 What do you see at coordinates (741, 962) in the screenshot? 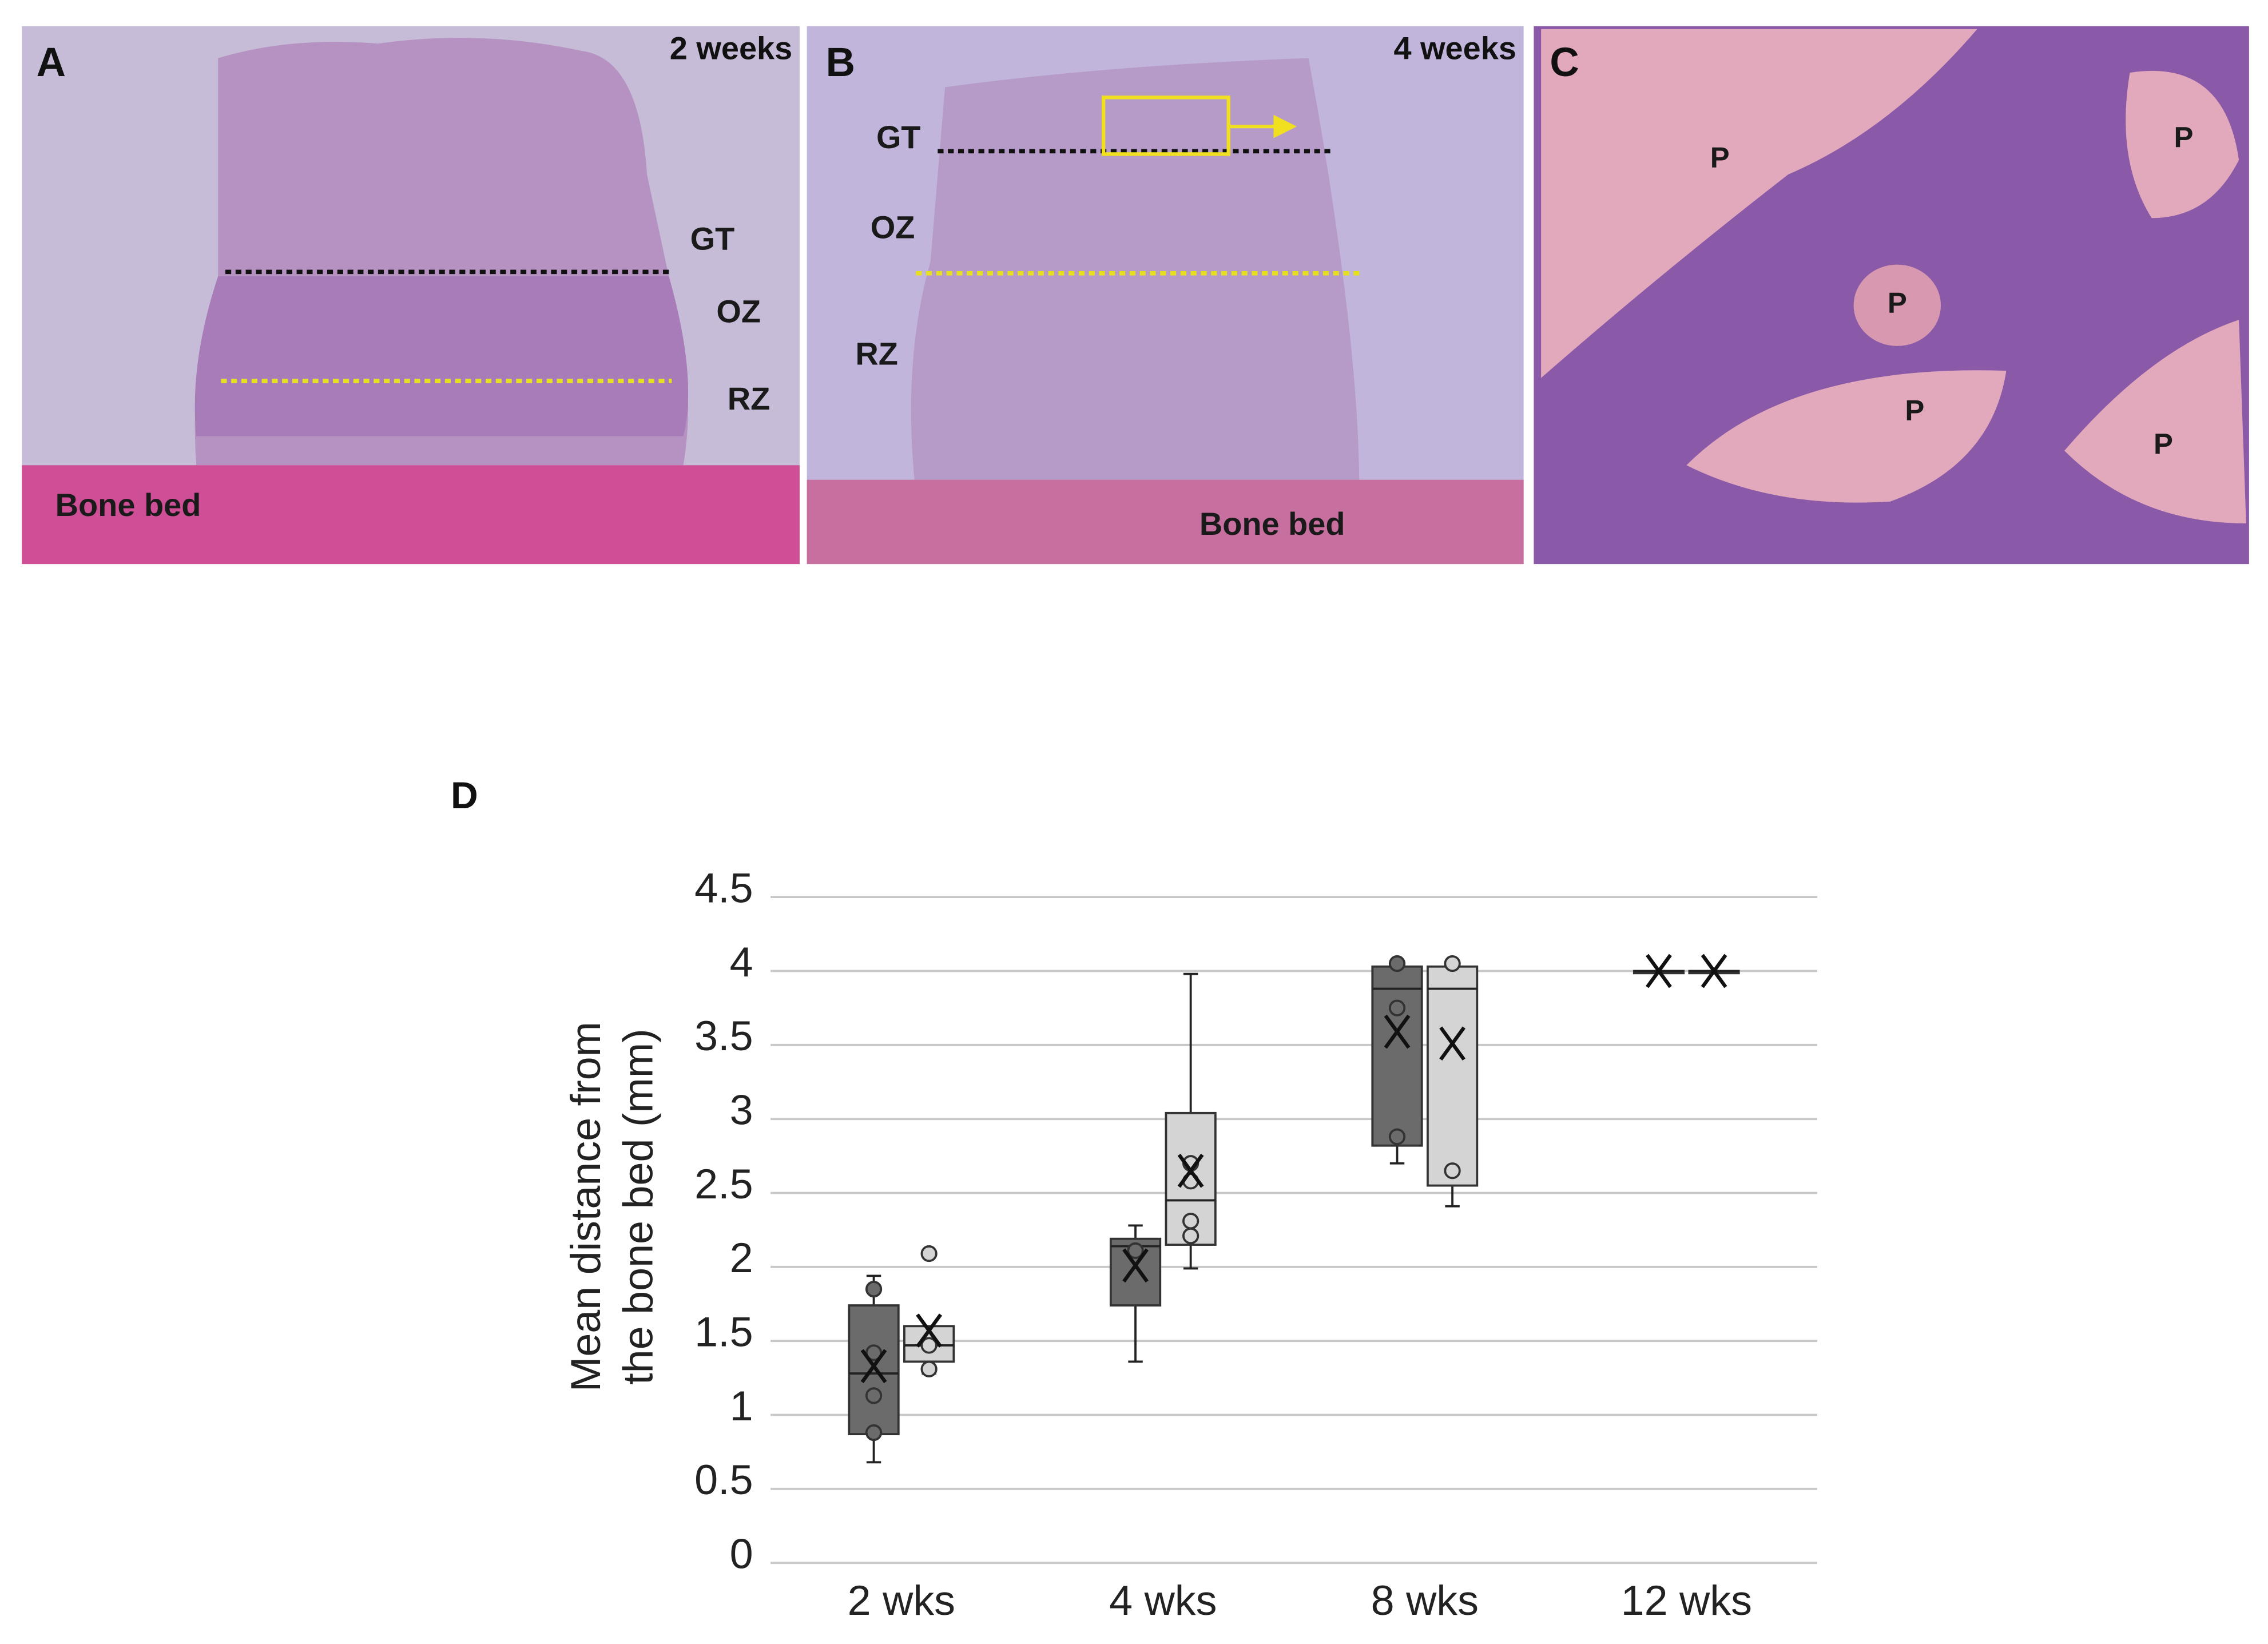
I see `y-tick-label: 4` at bounding box center [741, 962].